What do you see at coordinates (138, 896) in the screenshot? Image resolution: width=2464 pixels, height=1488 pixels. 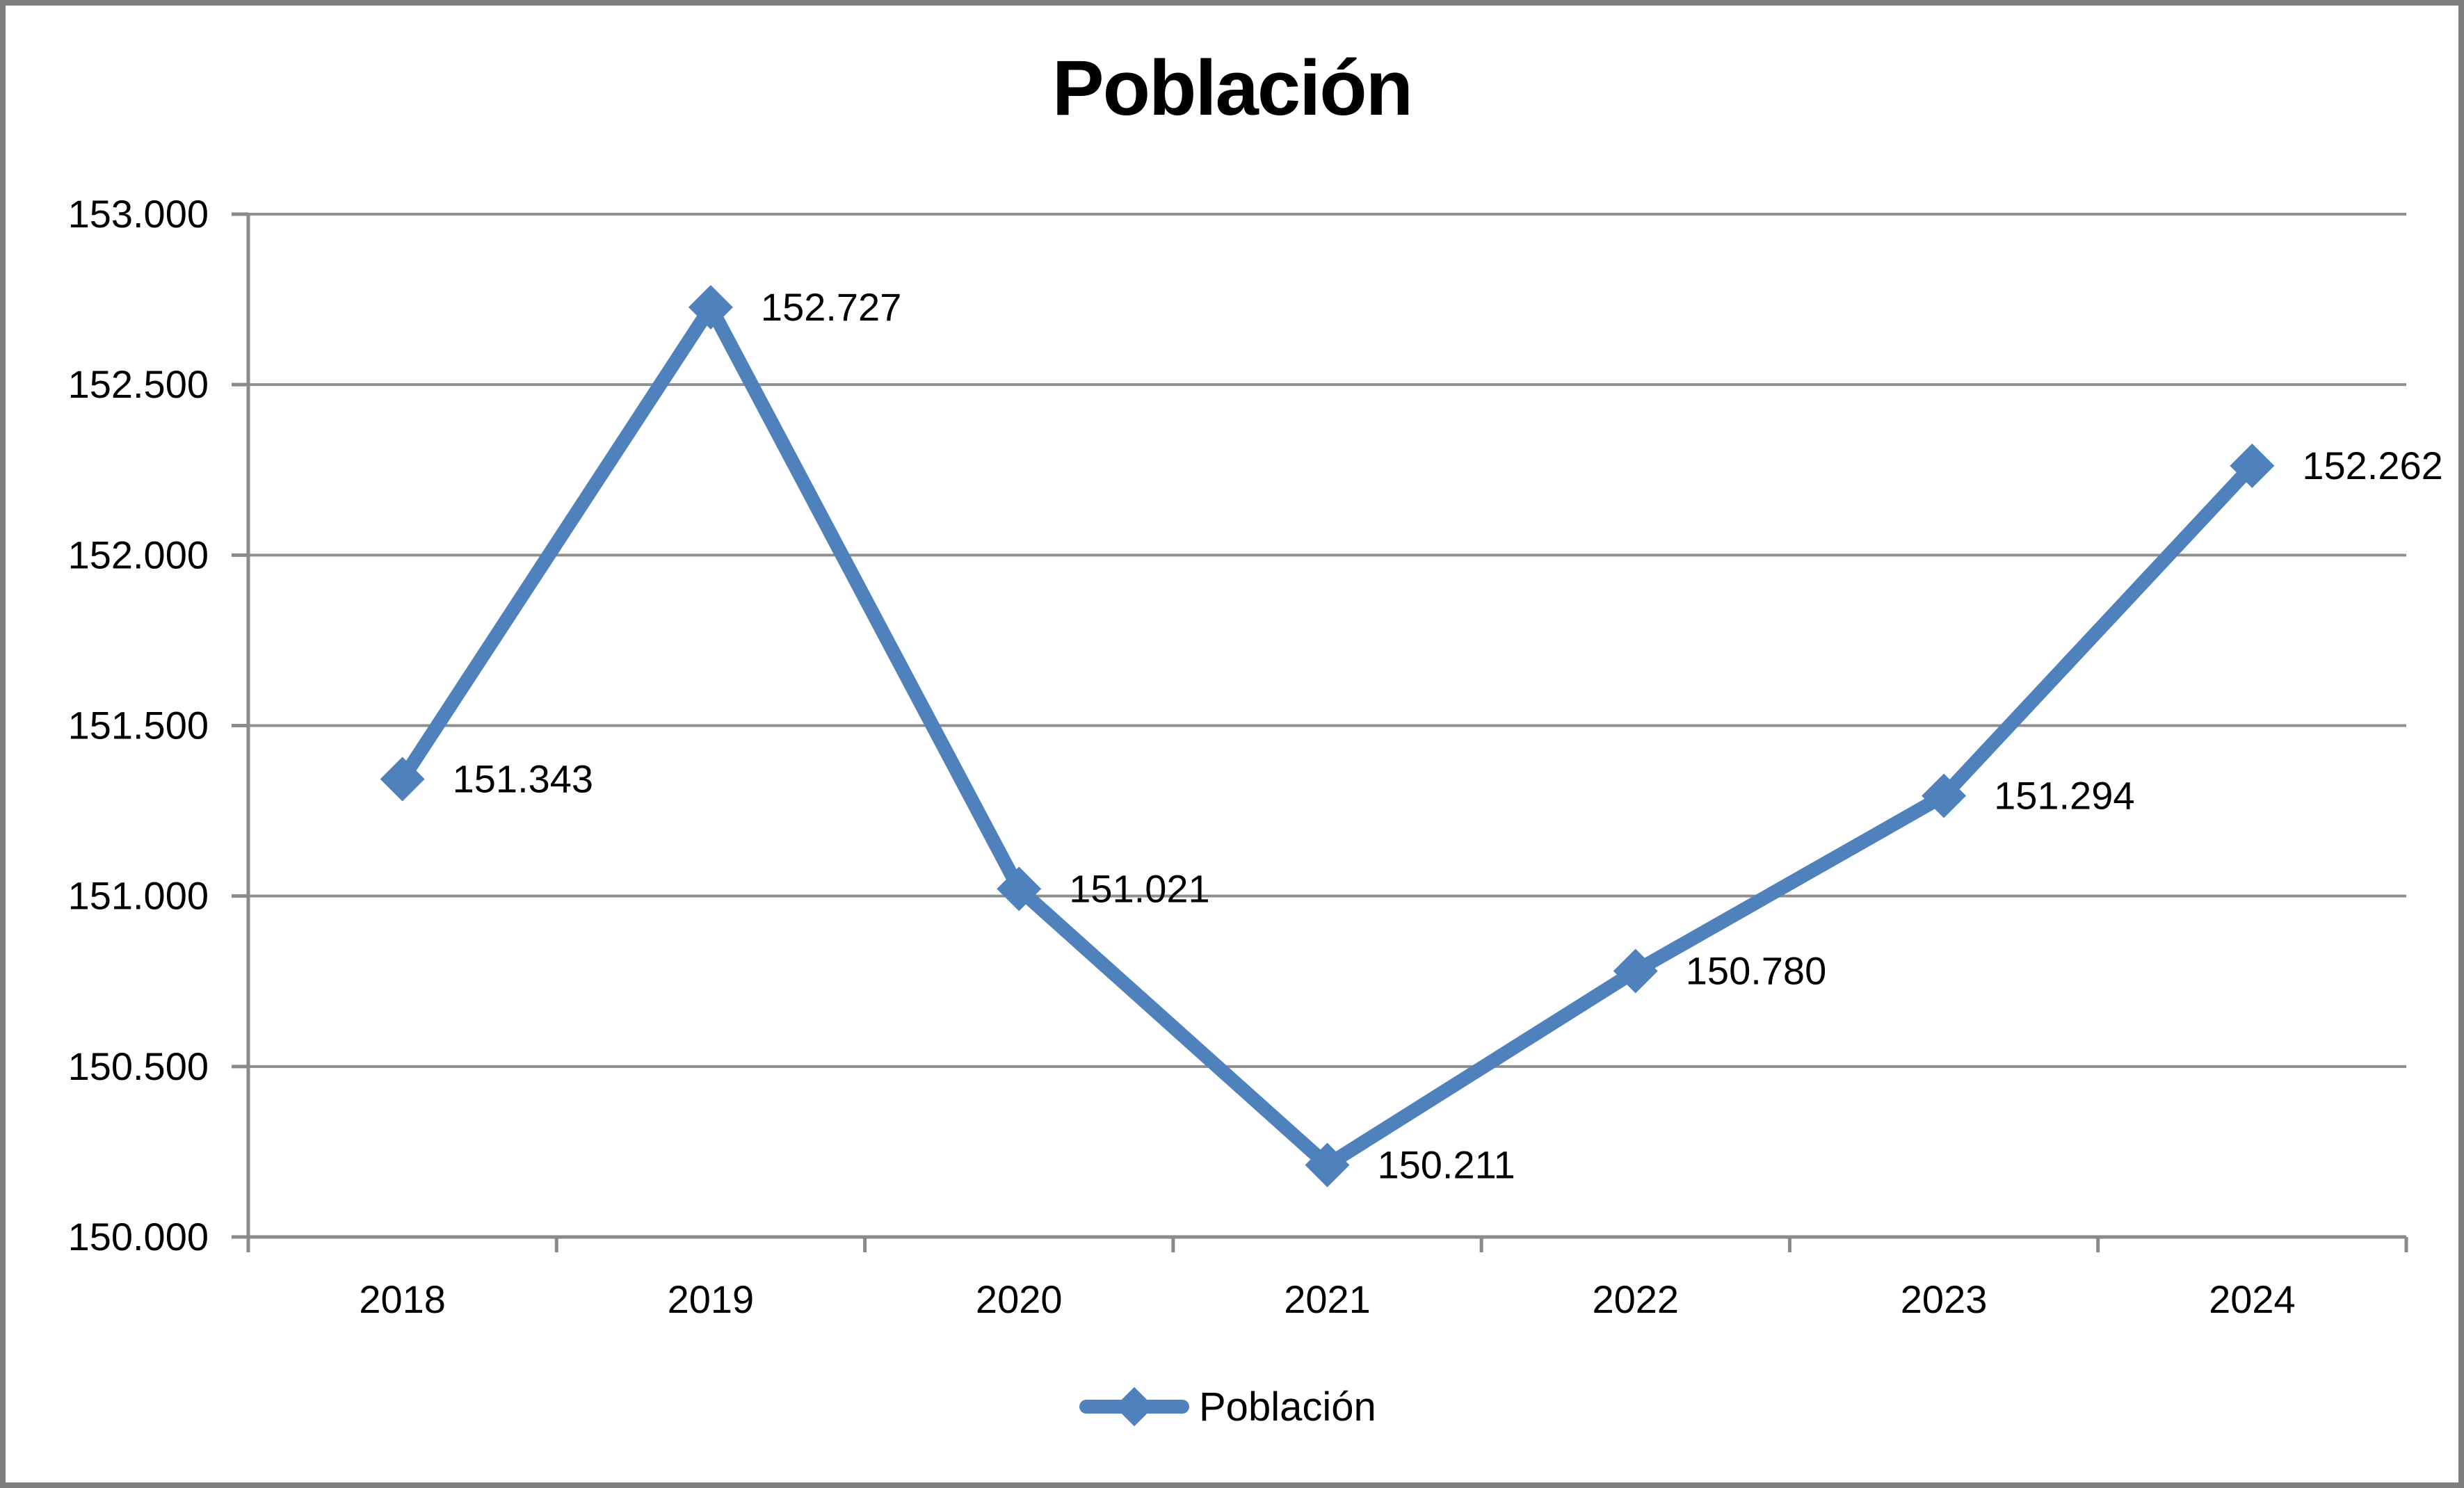 I see `y-axis-label: 151.000` at bounding box center [138, 896].